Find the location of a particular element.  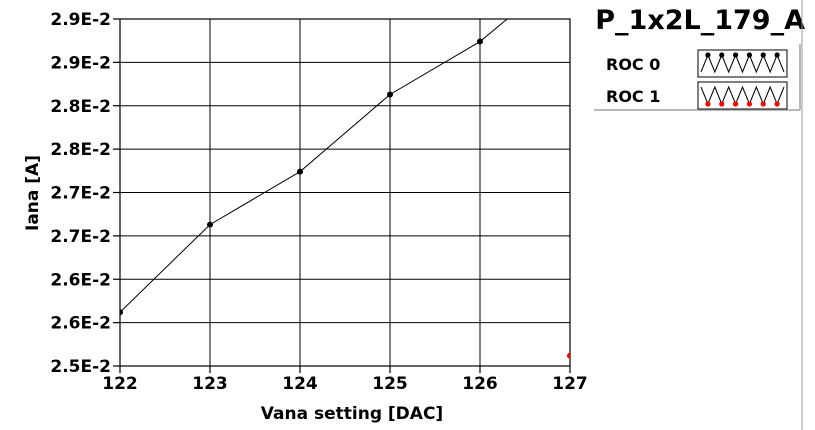

y-axis-label: Iana [A] is located at coordinates (33, 193).